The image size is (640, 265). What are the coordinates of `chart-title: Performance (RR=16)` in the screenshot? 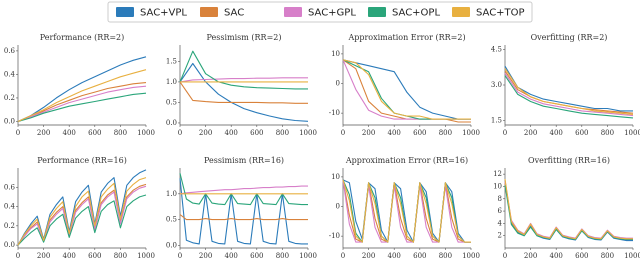 It's located at (82, 160).